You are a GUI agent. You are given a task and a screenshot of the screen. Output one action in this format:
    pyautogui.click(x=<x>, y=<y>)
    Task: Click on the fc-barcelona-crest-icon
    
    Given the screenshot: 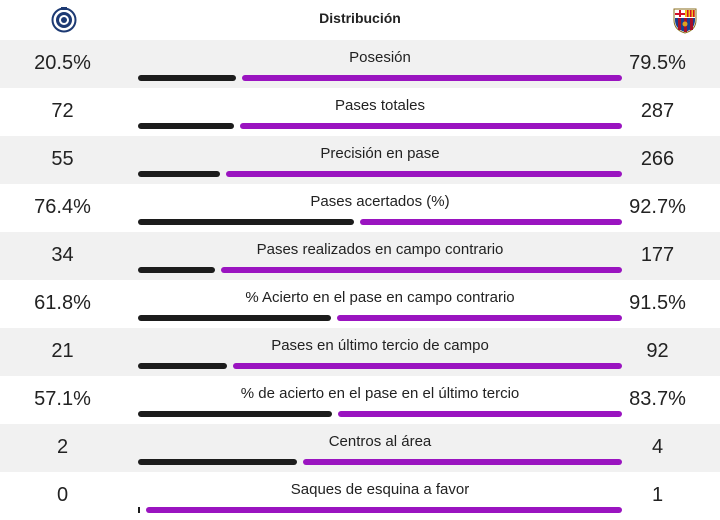 What is the action you would take?
    pyautogui.click(x=685, y=21)
    